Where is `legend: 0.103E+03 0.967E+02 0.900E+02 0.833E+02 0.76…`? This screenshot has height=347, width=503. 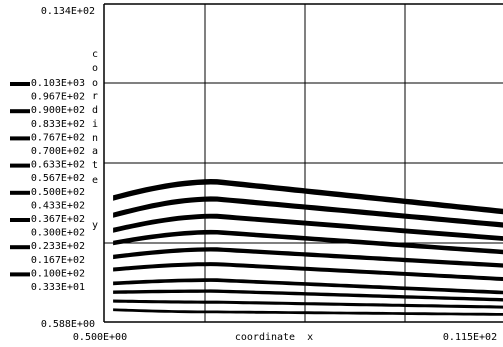
legend: 0.103E+03 0.967E+02 0.900E+02 0.833E+02 0.76… is located at coordinates (47, 185).